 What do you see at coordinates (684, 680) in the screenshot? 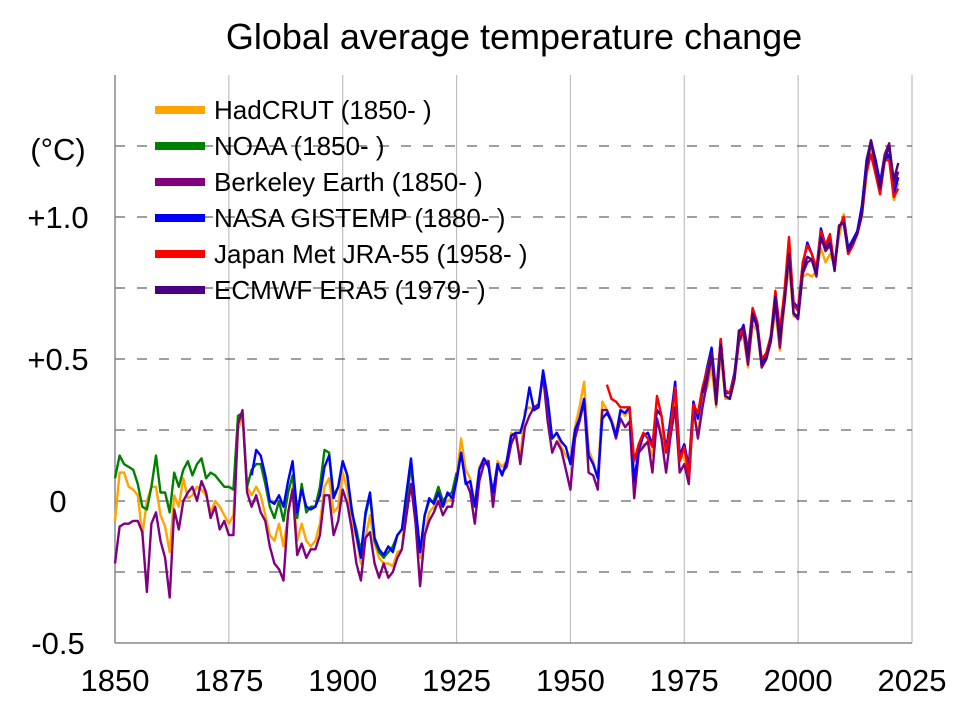
I see `x-tick-label: 1975` at bounding box center [684, 680].